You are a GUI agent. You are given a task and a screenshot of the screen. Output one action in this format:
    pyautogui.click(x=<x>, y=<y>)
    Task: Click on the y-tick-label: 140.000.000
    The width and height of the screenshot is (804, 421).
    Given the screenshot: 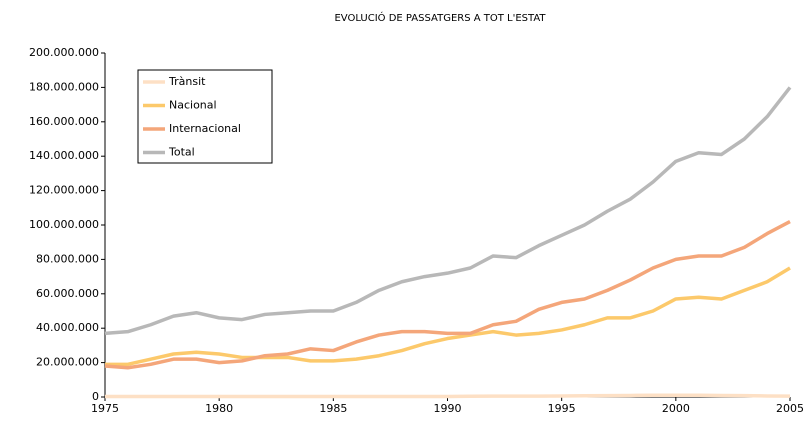 What is the action you would take?
    pyautogui.click(x=64, y=155)
    